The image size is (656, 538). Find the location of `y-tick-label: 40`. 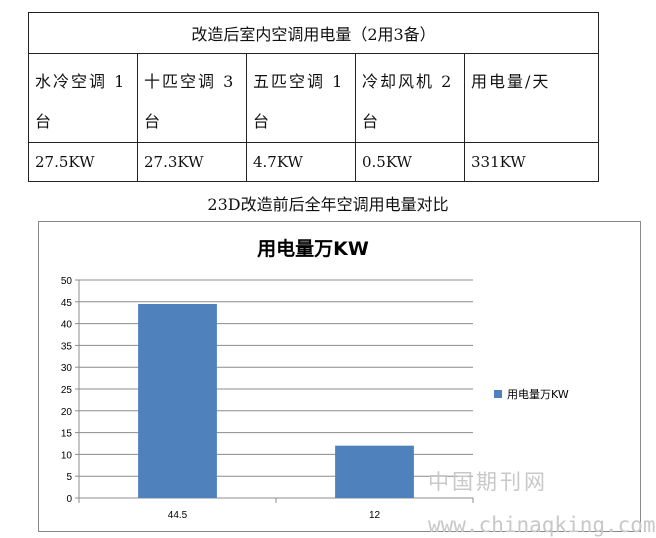

y-tick-label: 40 is located at coordinates (67, 325).